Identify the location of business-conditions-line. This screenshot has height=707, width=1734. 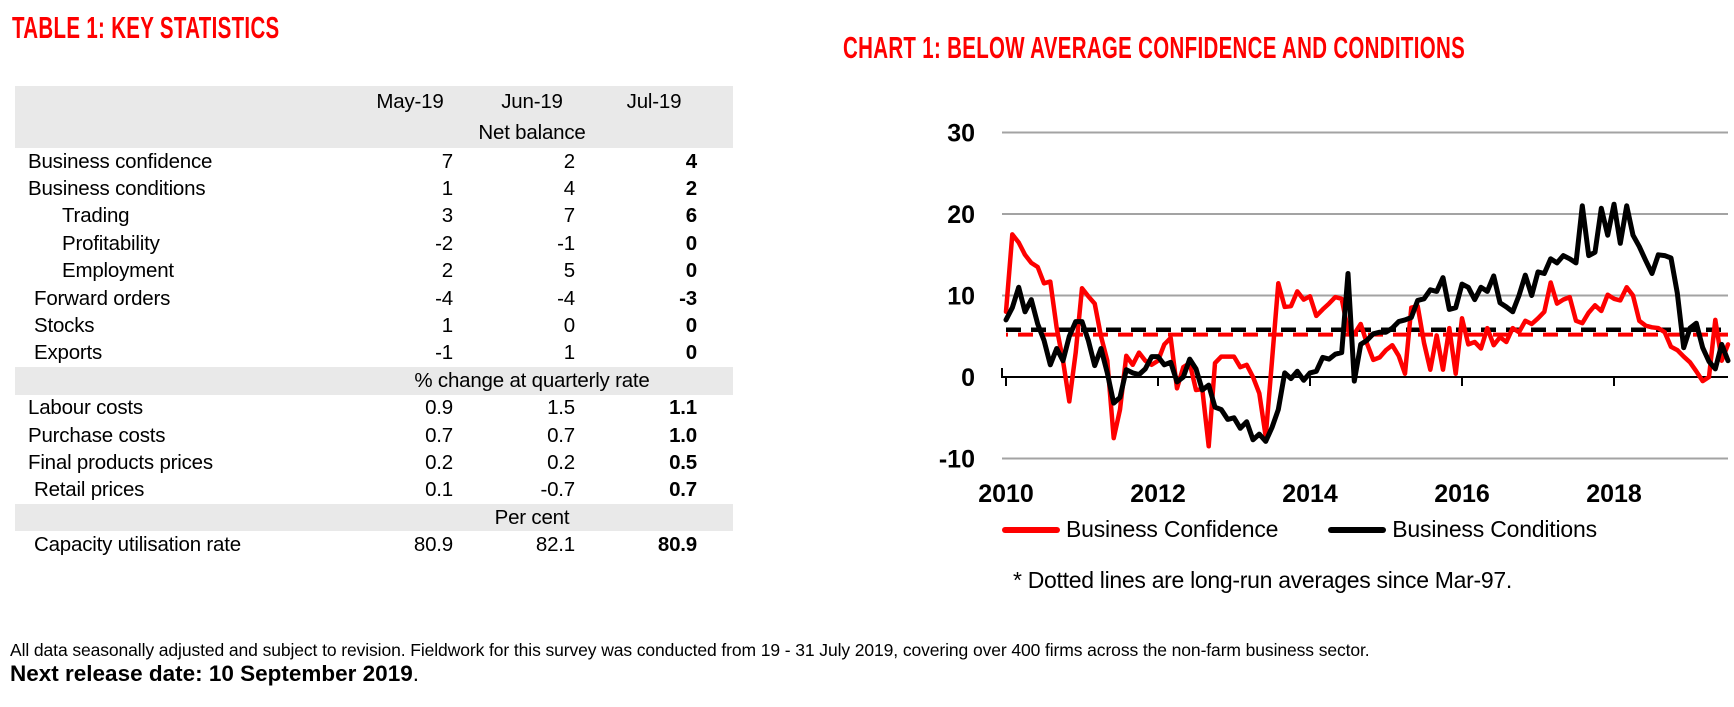
(1367, 322).